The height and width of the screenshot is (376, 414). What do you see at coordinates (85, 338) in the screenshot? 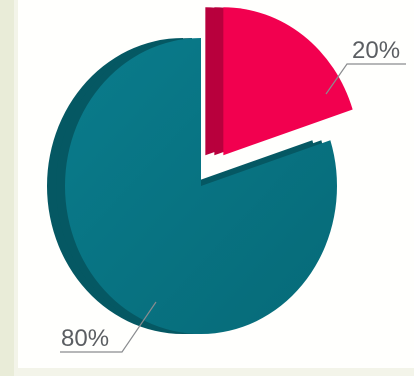
I see `data-label-80: 80%` at bounding box center [85, 338].